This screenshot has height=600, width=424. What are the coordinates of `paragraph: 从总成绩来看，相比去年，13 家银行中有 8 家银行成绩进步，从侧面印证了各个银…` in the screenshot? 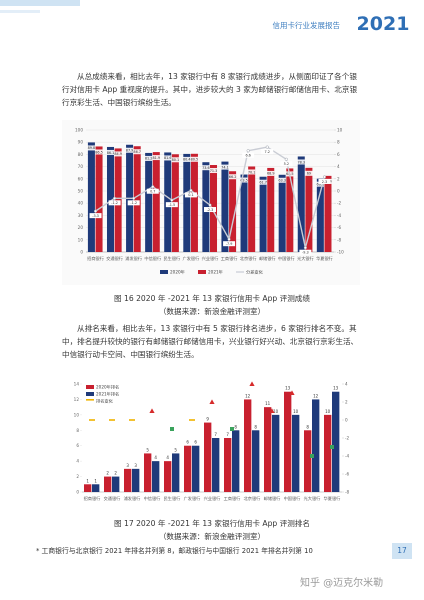 It's located at (210, 89).